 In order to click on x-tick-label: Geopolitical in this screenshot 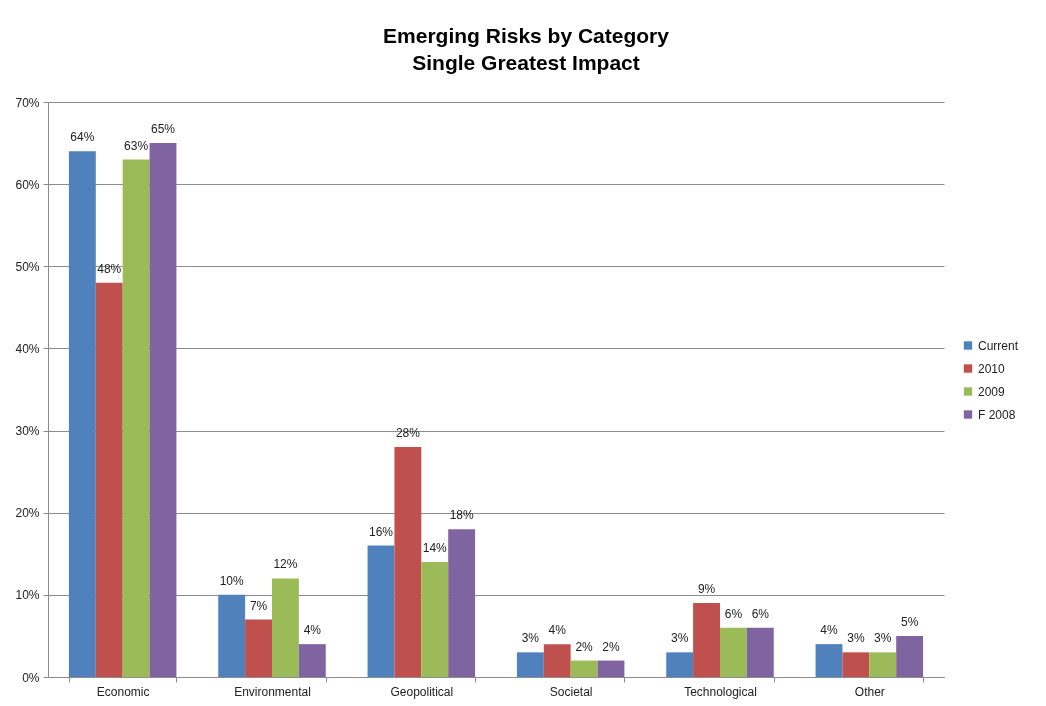, I will do `click(422, 691)`.